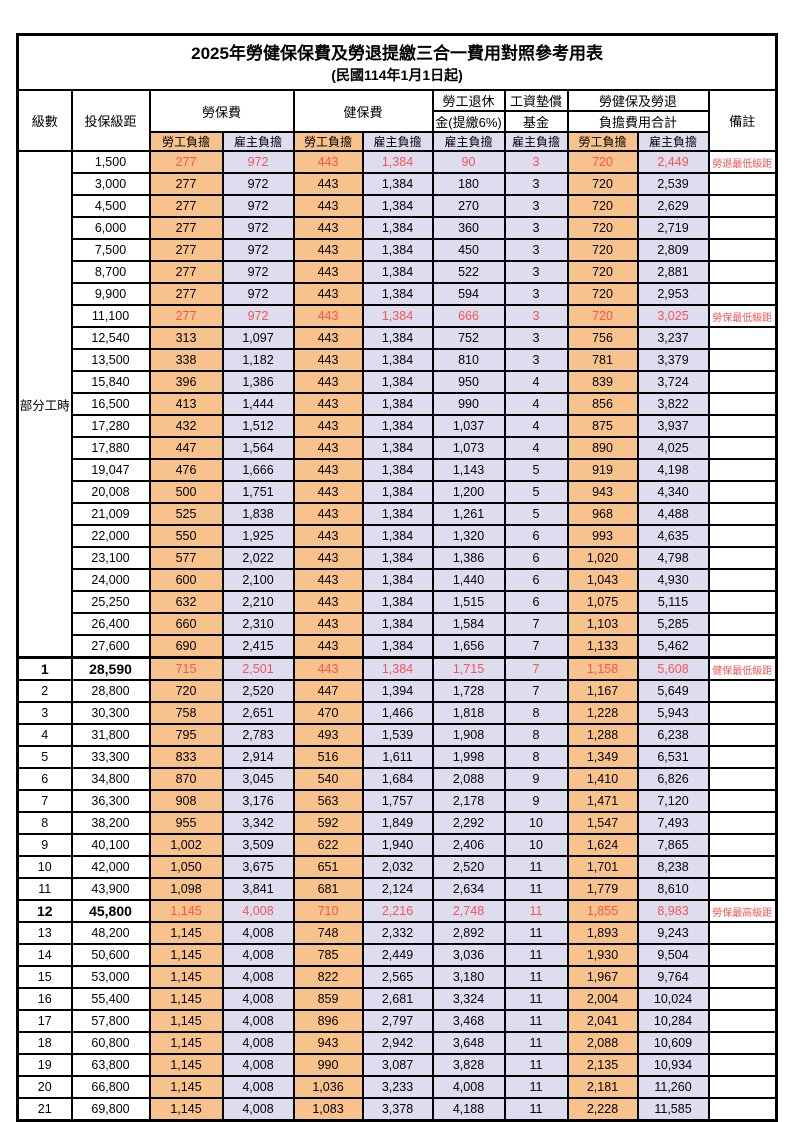 The width and height of the screenshot is (791, 1122). What do you see at coordinates (468, 1021) in the screenshot?
I see `pension-employer-cell: 3,468` at bounding box center [468, 1021].